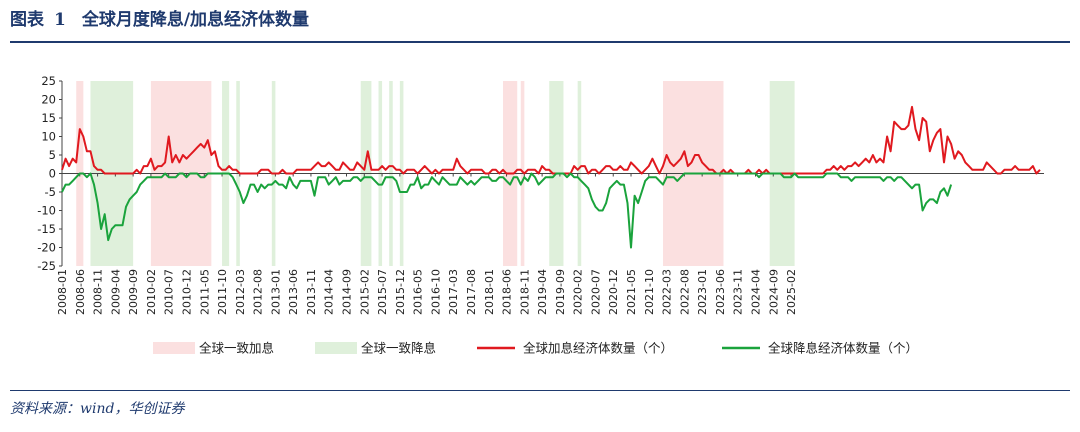  I want to click on x-tick-label: 2022-08, so click(684, 292).